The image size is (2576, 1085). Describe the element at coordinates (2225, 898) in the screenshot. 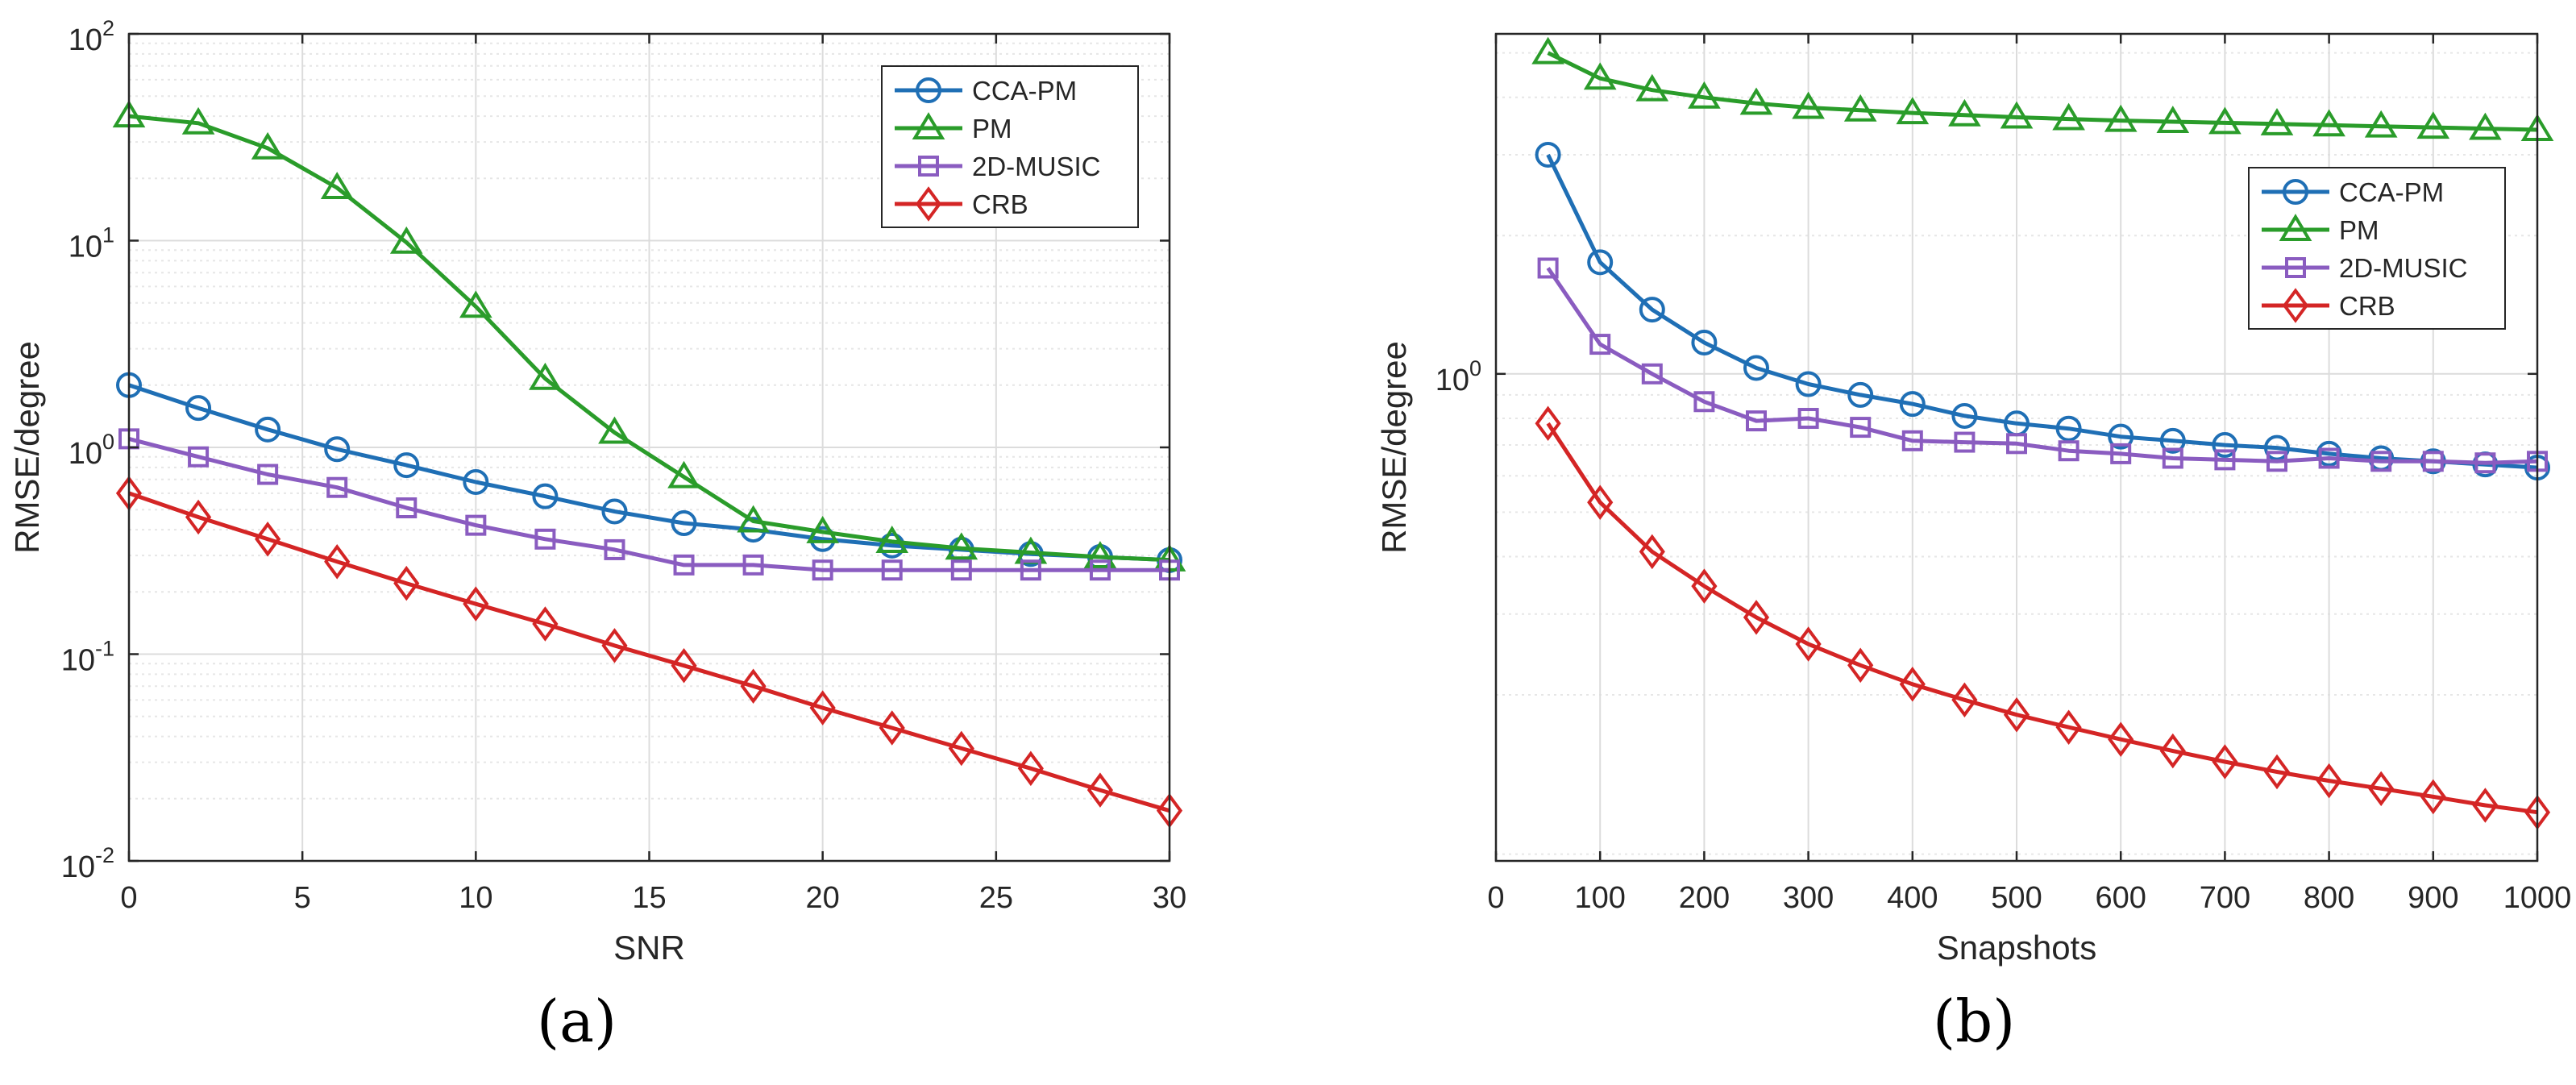

I see `x-tick-label: 700` at that location.